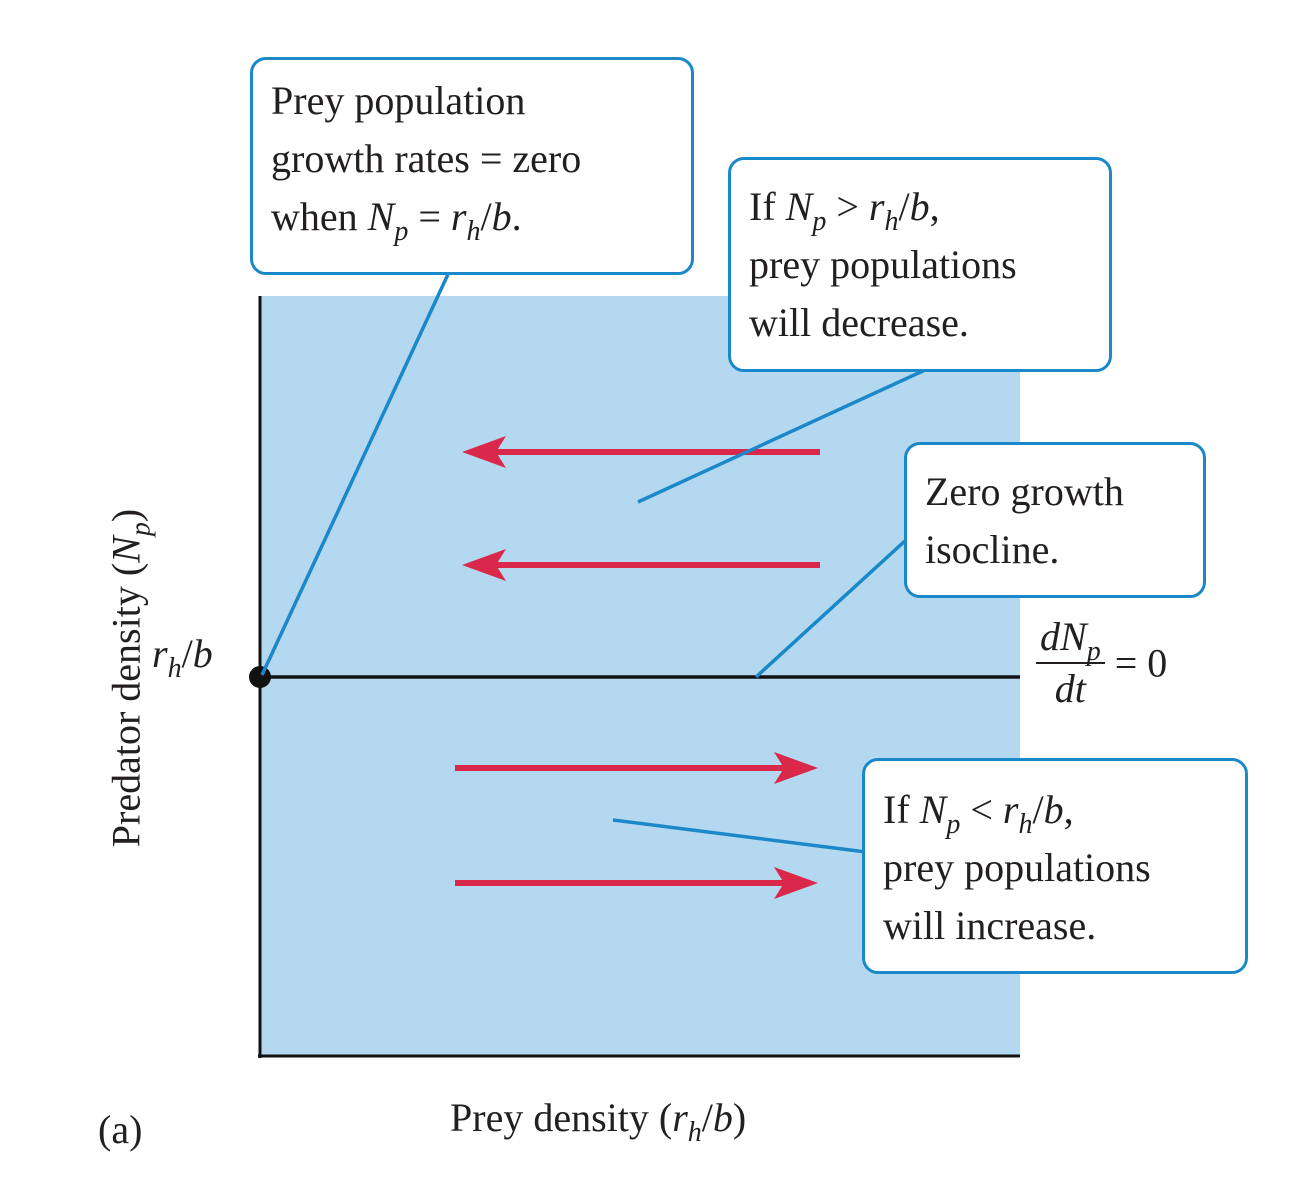 The image size is (1296, 1200). Describe the element at coordinates (1024, 491) in the screenshot. I see `callout-line: Zero growth` at that location.